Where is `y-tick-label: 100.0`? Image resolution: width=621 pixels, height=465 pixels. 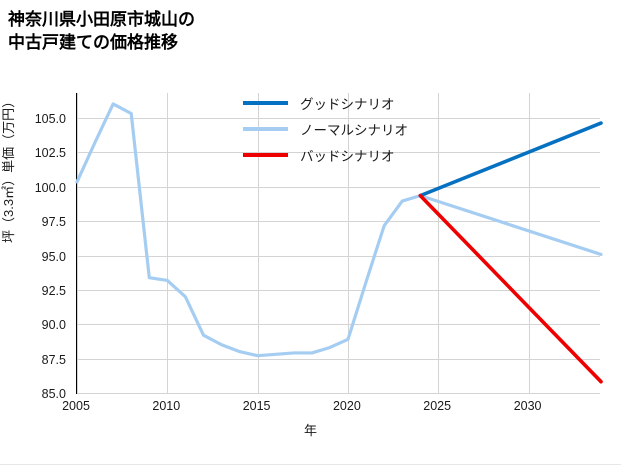 y-tick-label: 100.0 is located at coordinates (50, 187).